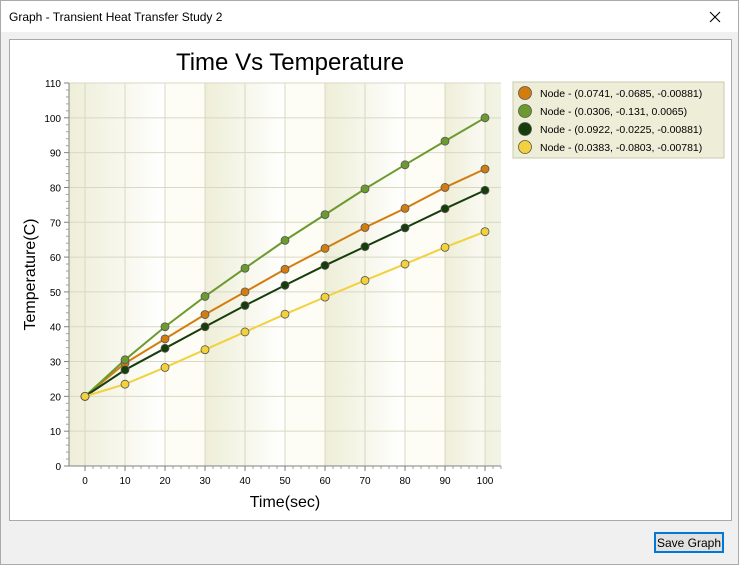 This screenshot has height=565, width=739. I want to click on window-title: Graph - Transient Heat Transfer Study 2, so click(116, 17).